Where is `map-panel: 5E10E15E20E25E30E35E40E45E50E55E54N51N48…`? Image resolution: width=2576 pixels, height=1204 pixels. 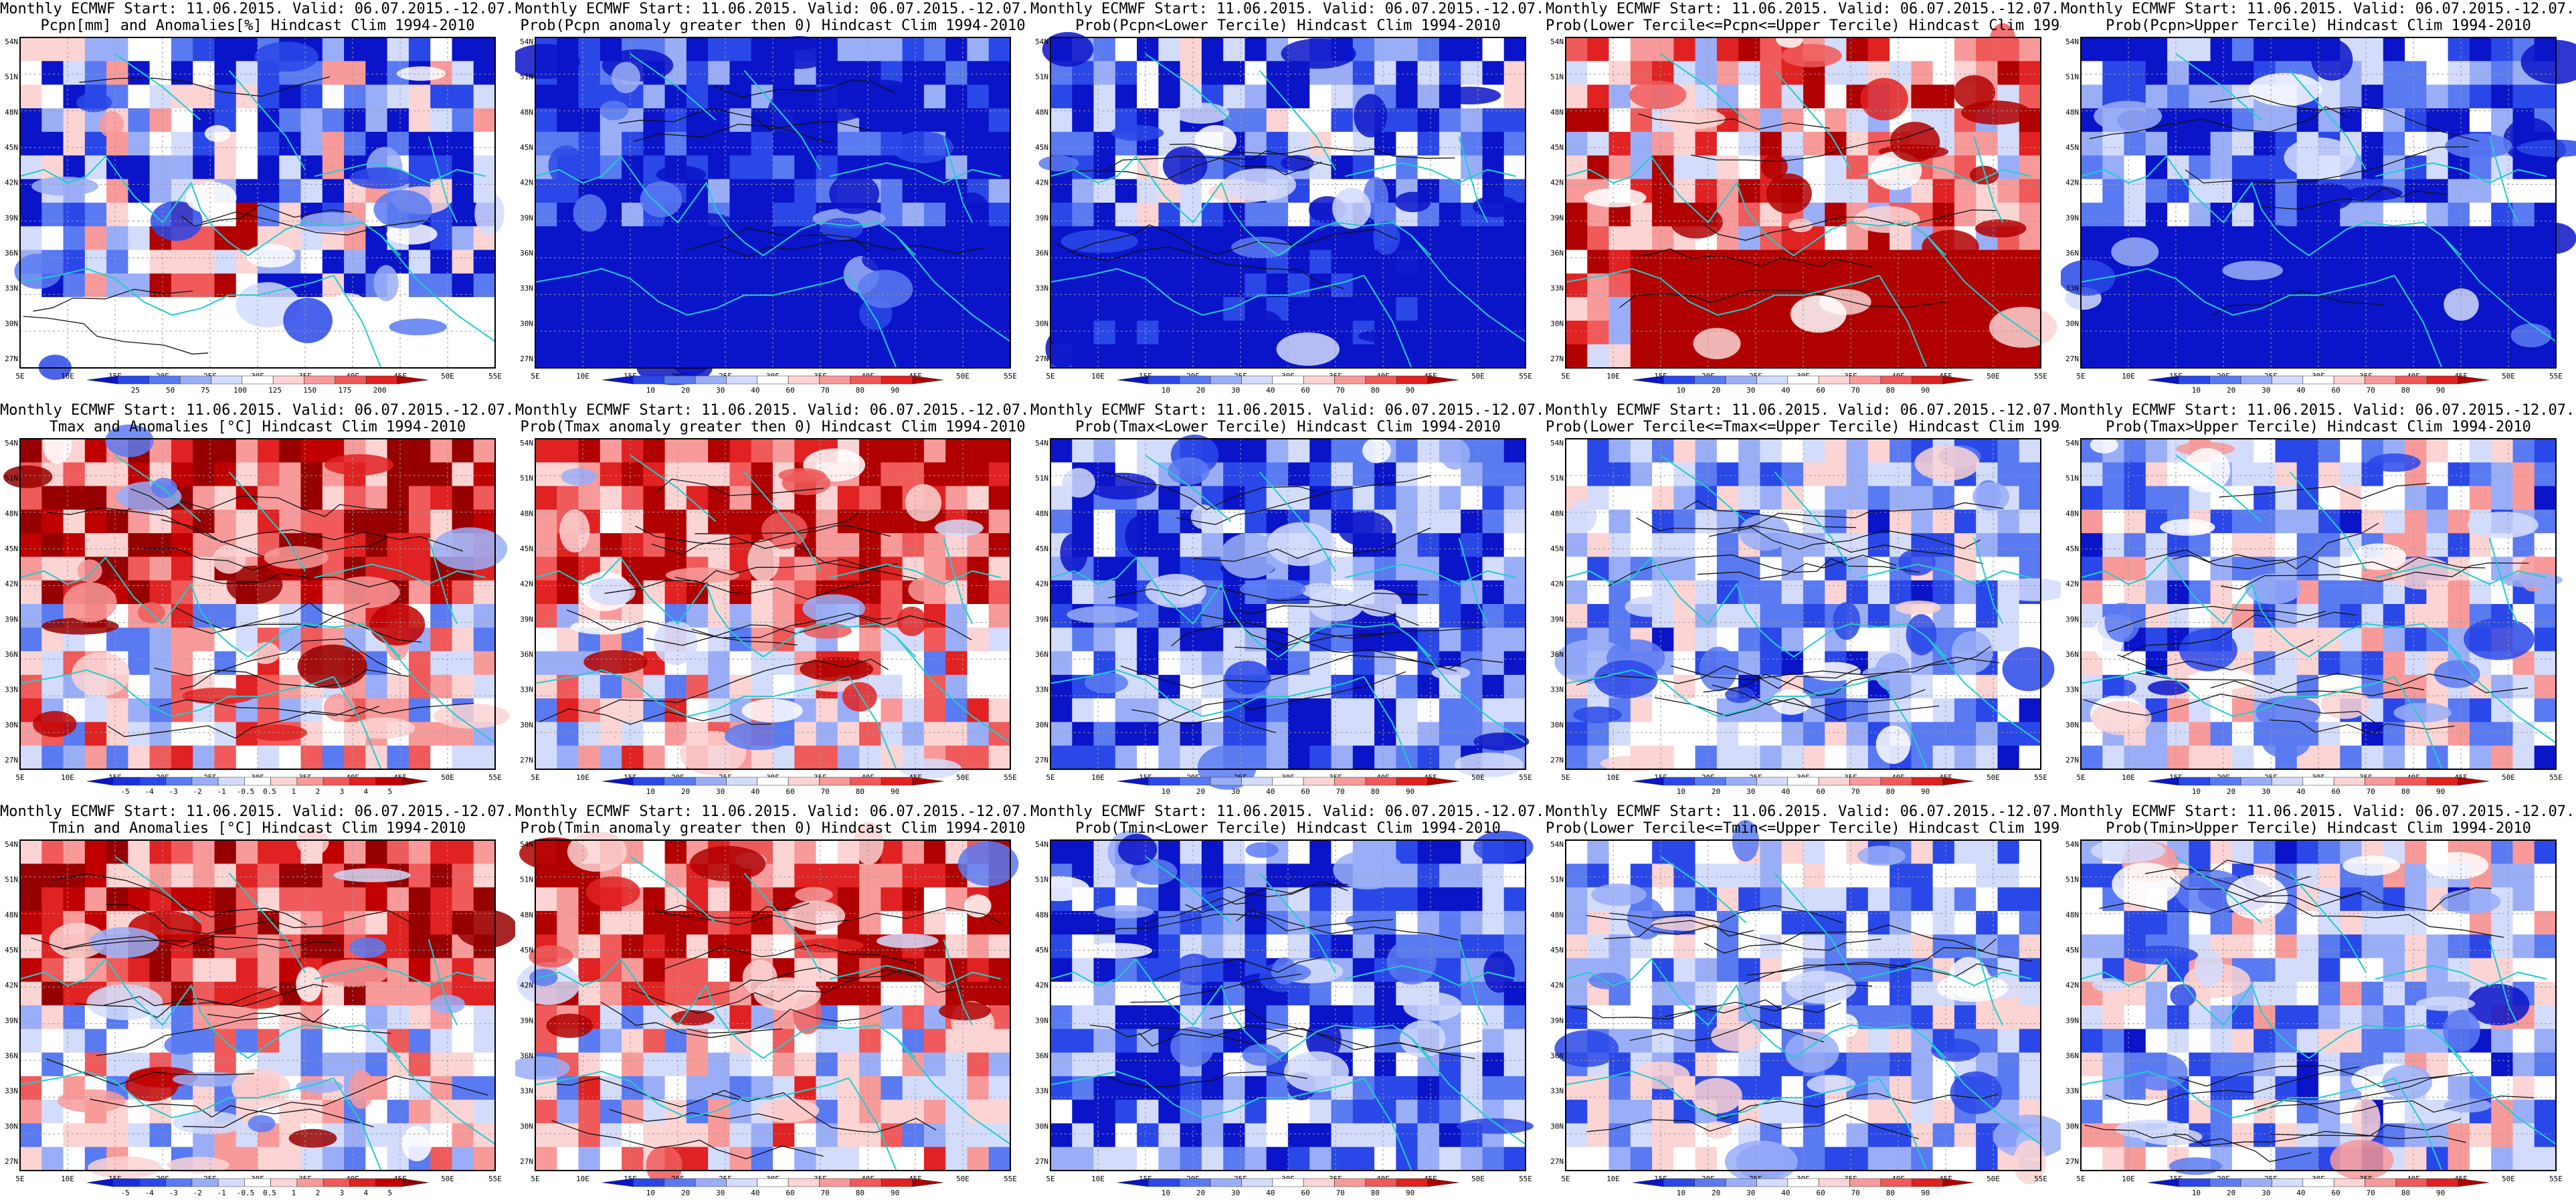 map-panel: 5E10E15E20E25E30E35E40E45E50E55E54N51N48… is located at coordinates (257, 200).